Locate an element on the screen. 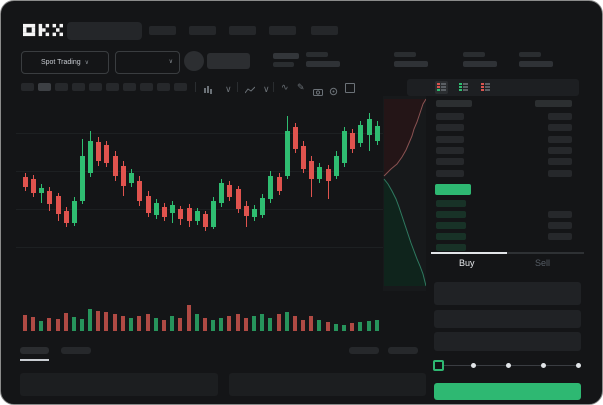  tab-buy: Buy is located at coordinates (467, 263).